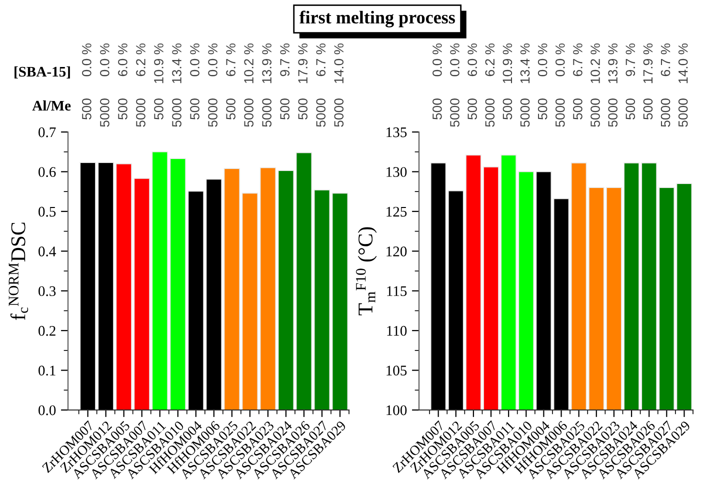 The width and height of the screenshot is (704, 483). What do you see at coordinates (396, 132) in the screenshot?
I see `y-tick-label: 135` at bounding box center [396, 132].